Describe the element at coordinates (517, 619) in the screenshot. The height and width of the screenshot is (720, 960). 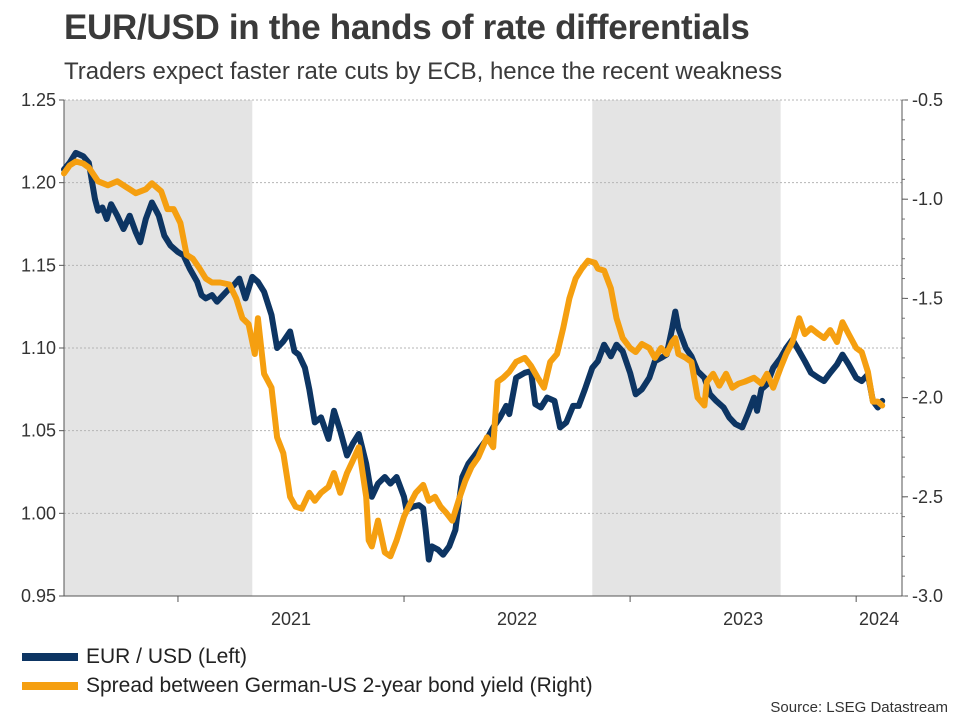
I see `x-tick-label-1: 2022` at that location.